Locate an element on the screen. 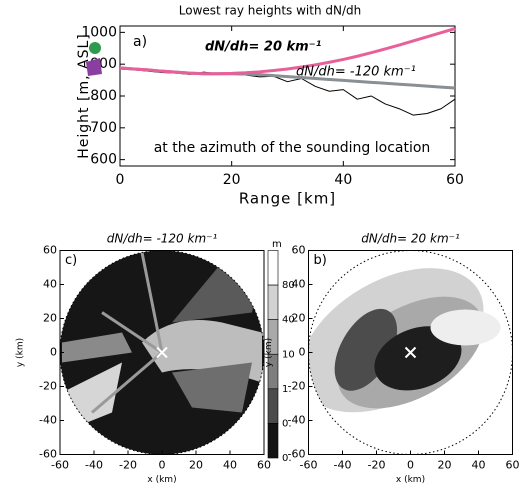  colorbar-unit: m is located at coordinates (277, 244).